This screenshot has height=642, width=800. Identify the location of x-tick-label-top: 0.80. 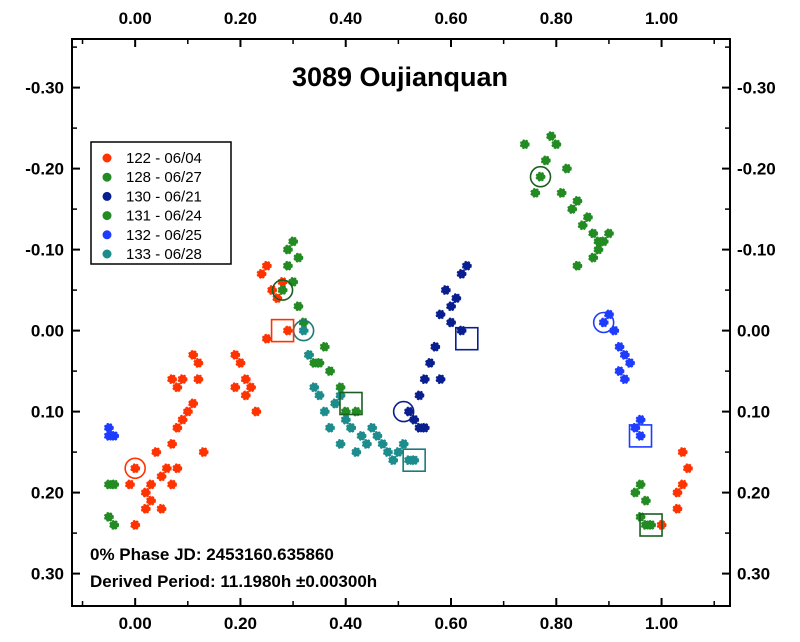
(556, 18).